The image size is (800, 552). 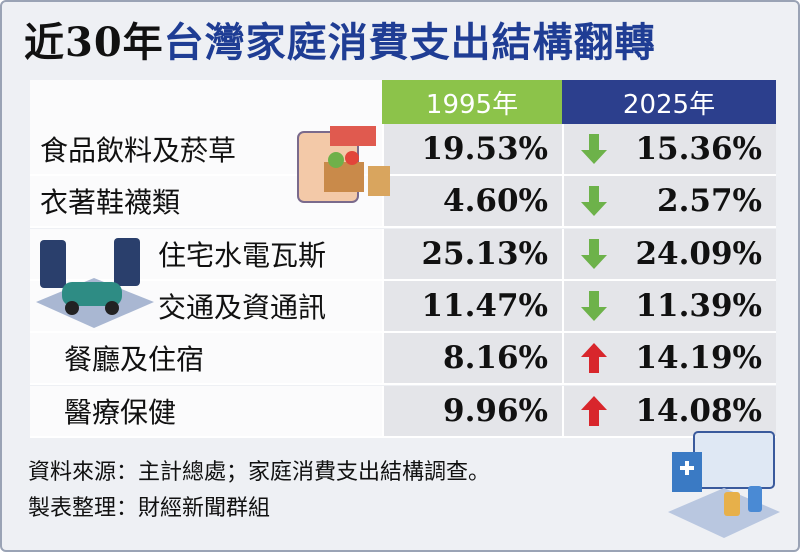 What do you see at coordinates (698, 149) in the screenshot?
I see `value-2025: 15.36%` at bounding box center [698, 149].